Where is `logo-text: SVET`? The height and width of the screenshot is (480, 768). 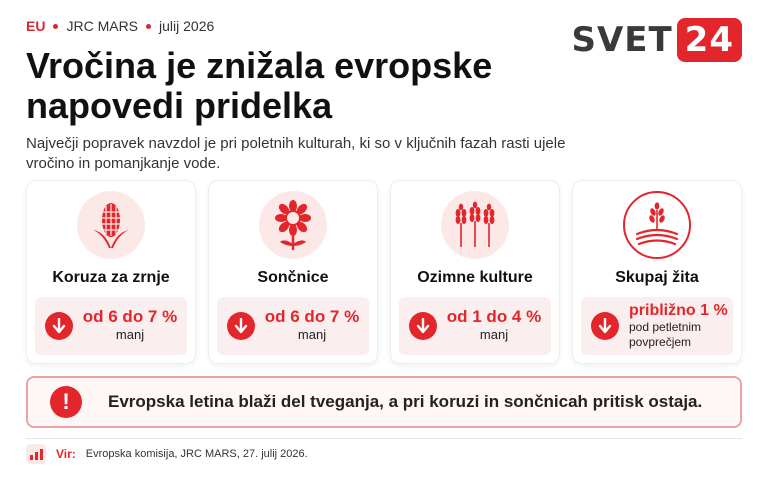 logo-text: SVET is located at coordinates (622, 40).